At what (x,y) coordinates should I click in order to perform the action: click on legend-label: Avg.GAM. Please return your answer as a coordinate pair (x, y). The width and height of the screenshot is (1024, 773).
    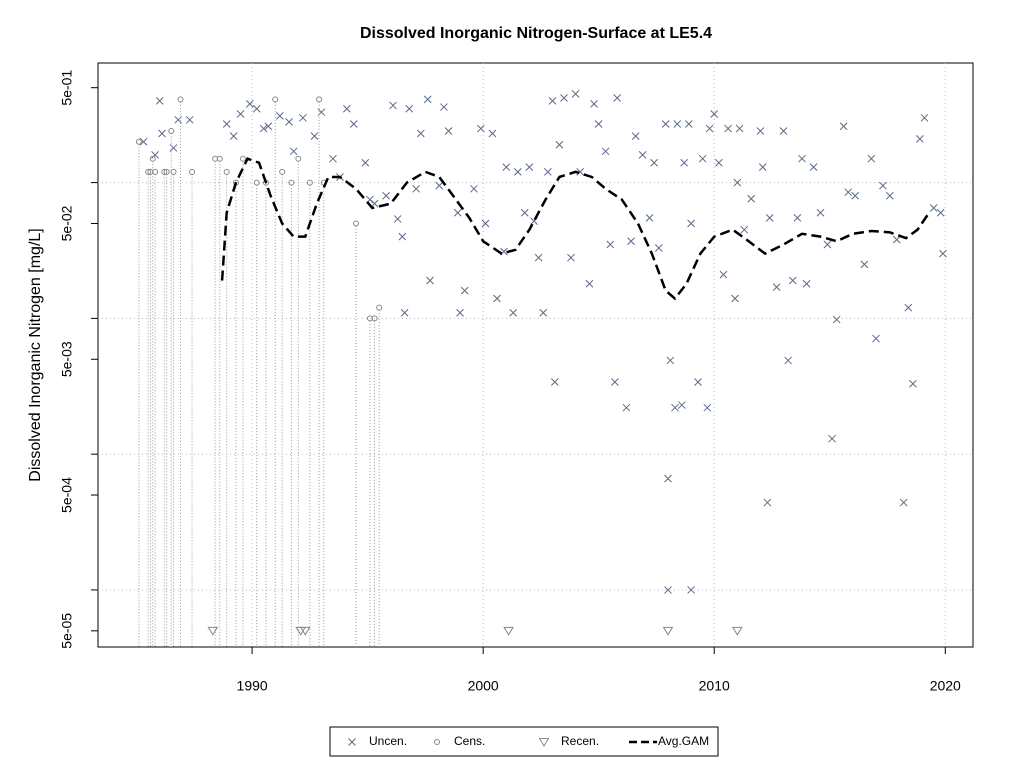
    Looking at the image, I should click on (683, 741).